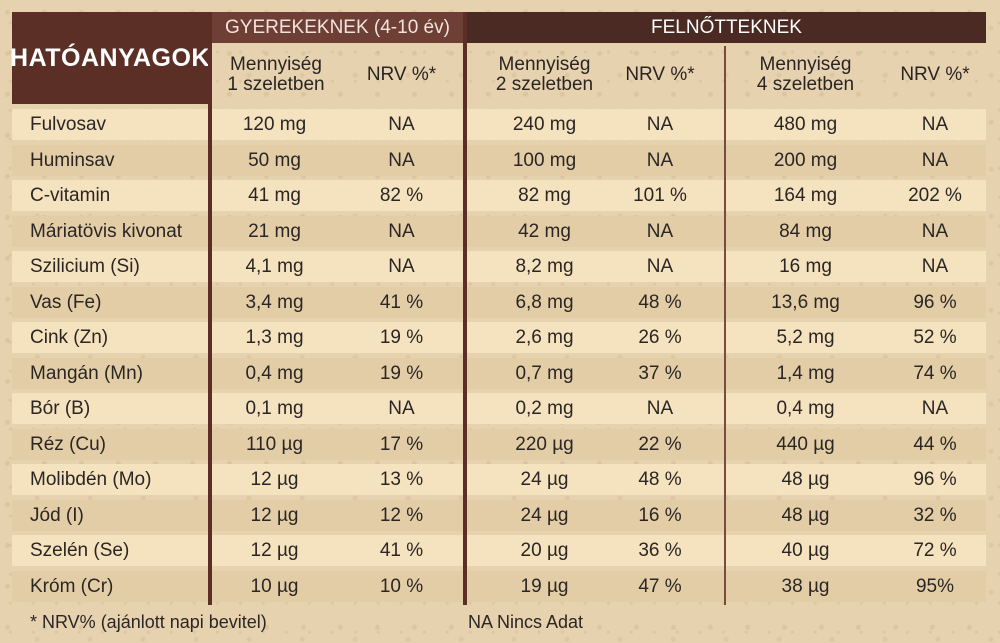  Describe the element at coordinates (544, 195) in the screenshot. I see `table-cell-aq: 82 mg` at that location.